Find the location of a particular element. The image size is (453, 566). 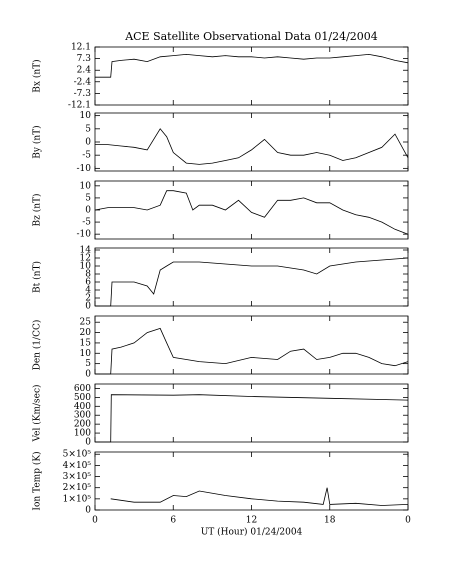

y-tick-label: 12 is located at coordinates (85, 259).